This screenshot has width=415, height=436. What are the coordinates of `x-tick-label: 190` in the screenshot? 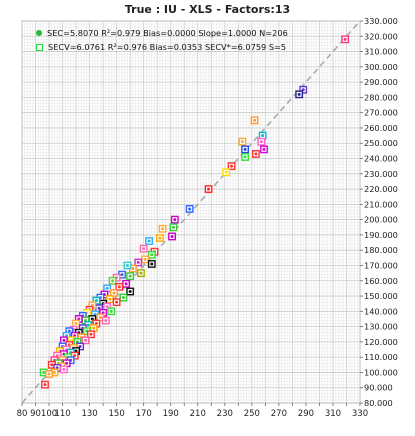 It's located at (171, 414).